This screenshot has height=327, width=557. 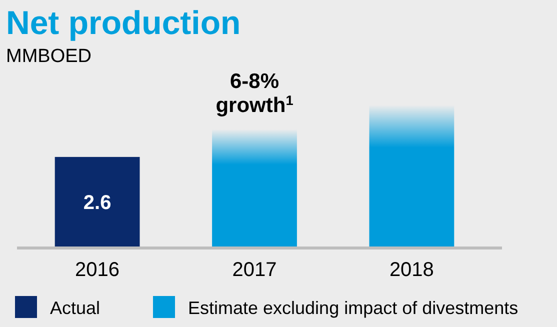 I want to click on legend-label: Actual, so click(x=75, y=308).